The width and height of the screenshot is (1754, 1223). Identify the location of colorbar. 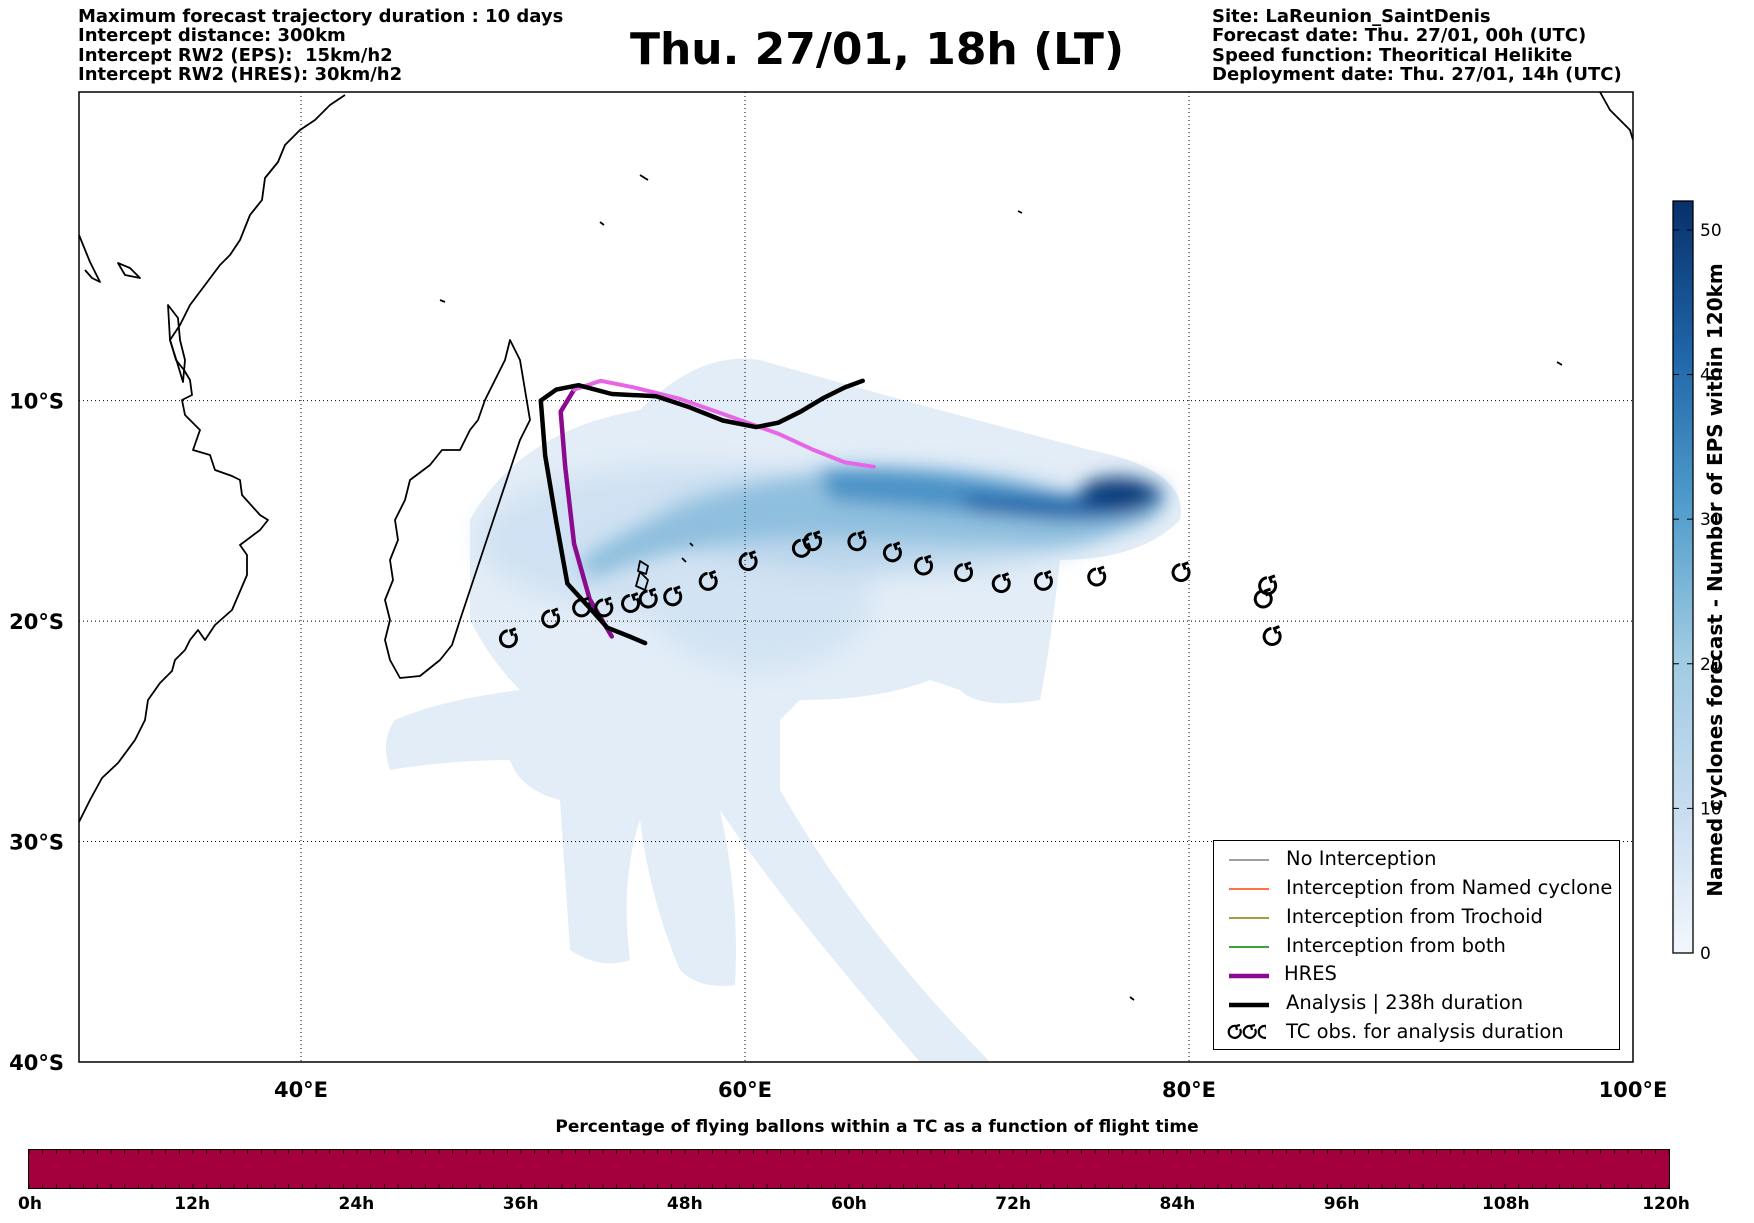
(1683, 577).